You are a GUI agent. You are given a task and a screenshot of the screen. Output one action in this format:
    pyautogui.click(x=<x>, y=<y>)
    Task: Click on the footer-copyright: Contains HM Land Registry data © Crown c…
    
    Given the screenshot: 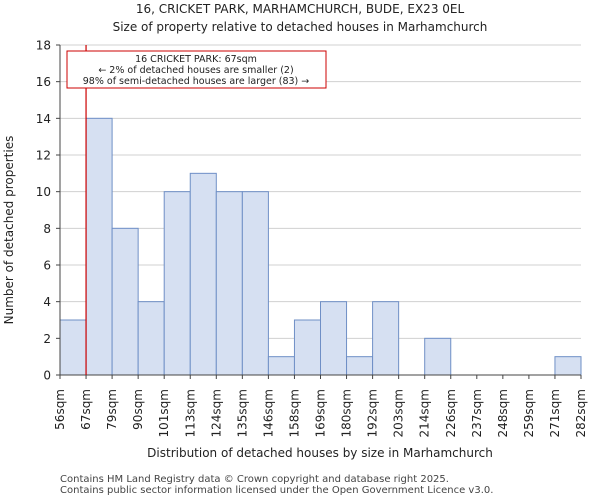 What is the action you would take?
    pyautogui.click(x=254, y=479)
    